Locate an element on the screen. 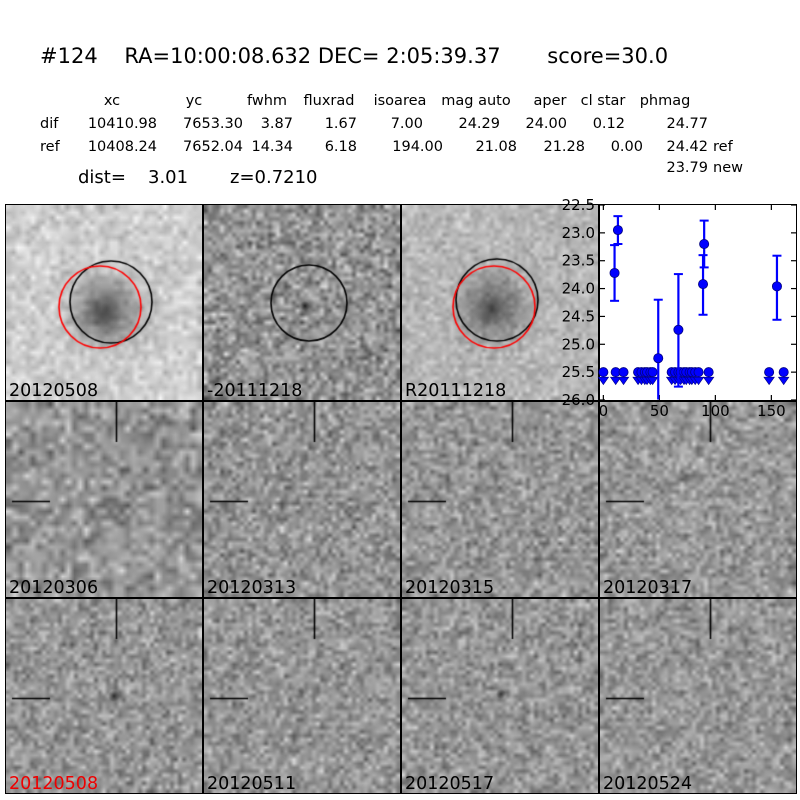 The height and width of the screenshot is (800, 800). cutout-panel-diff: -20111218 is located at coordinates (302, 302).